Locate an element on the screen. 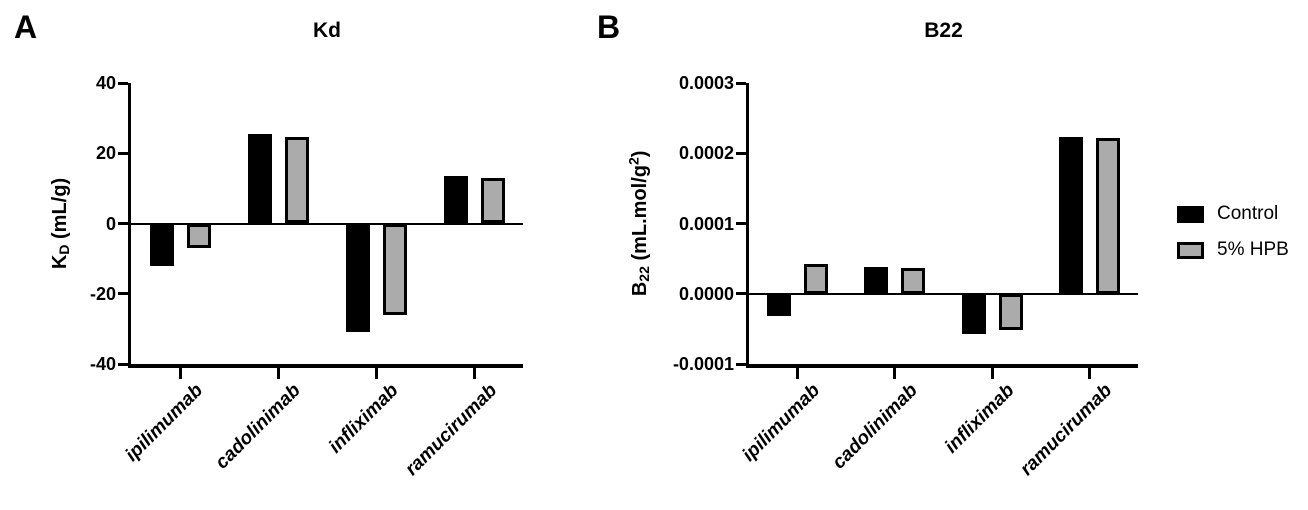 The height and width of the screenshot is (510, 1308). legend: Control 5% HPB is located at coordinates (1233, 238).